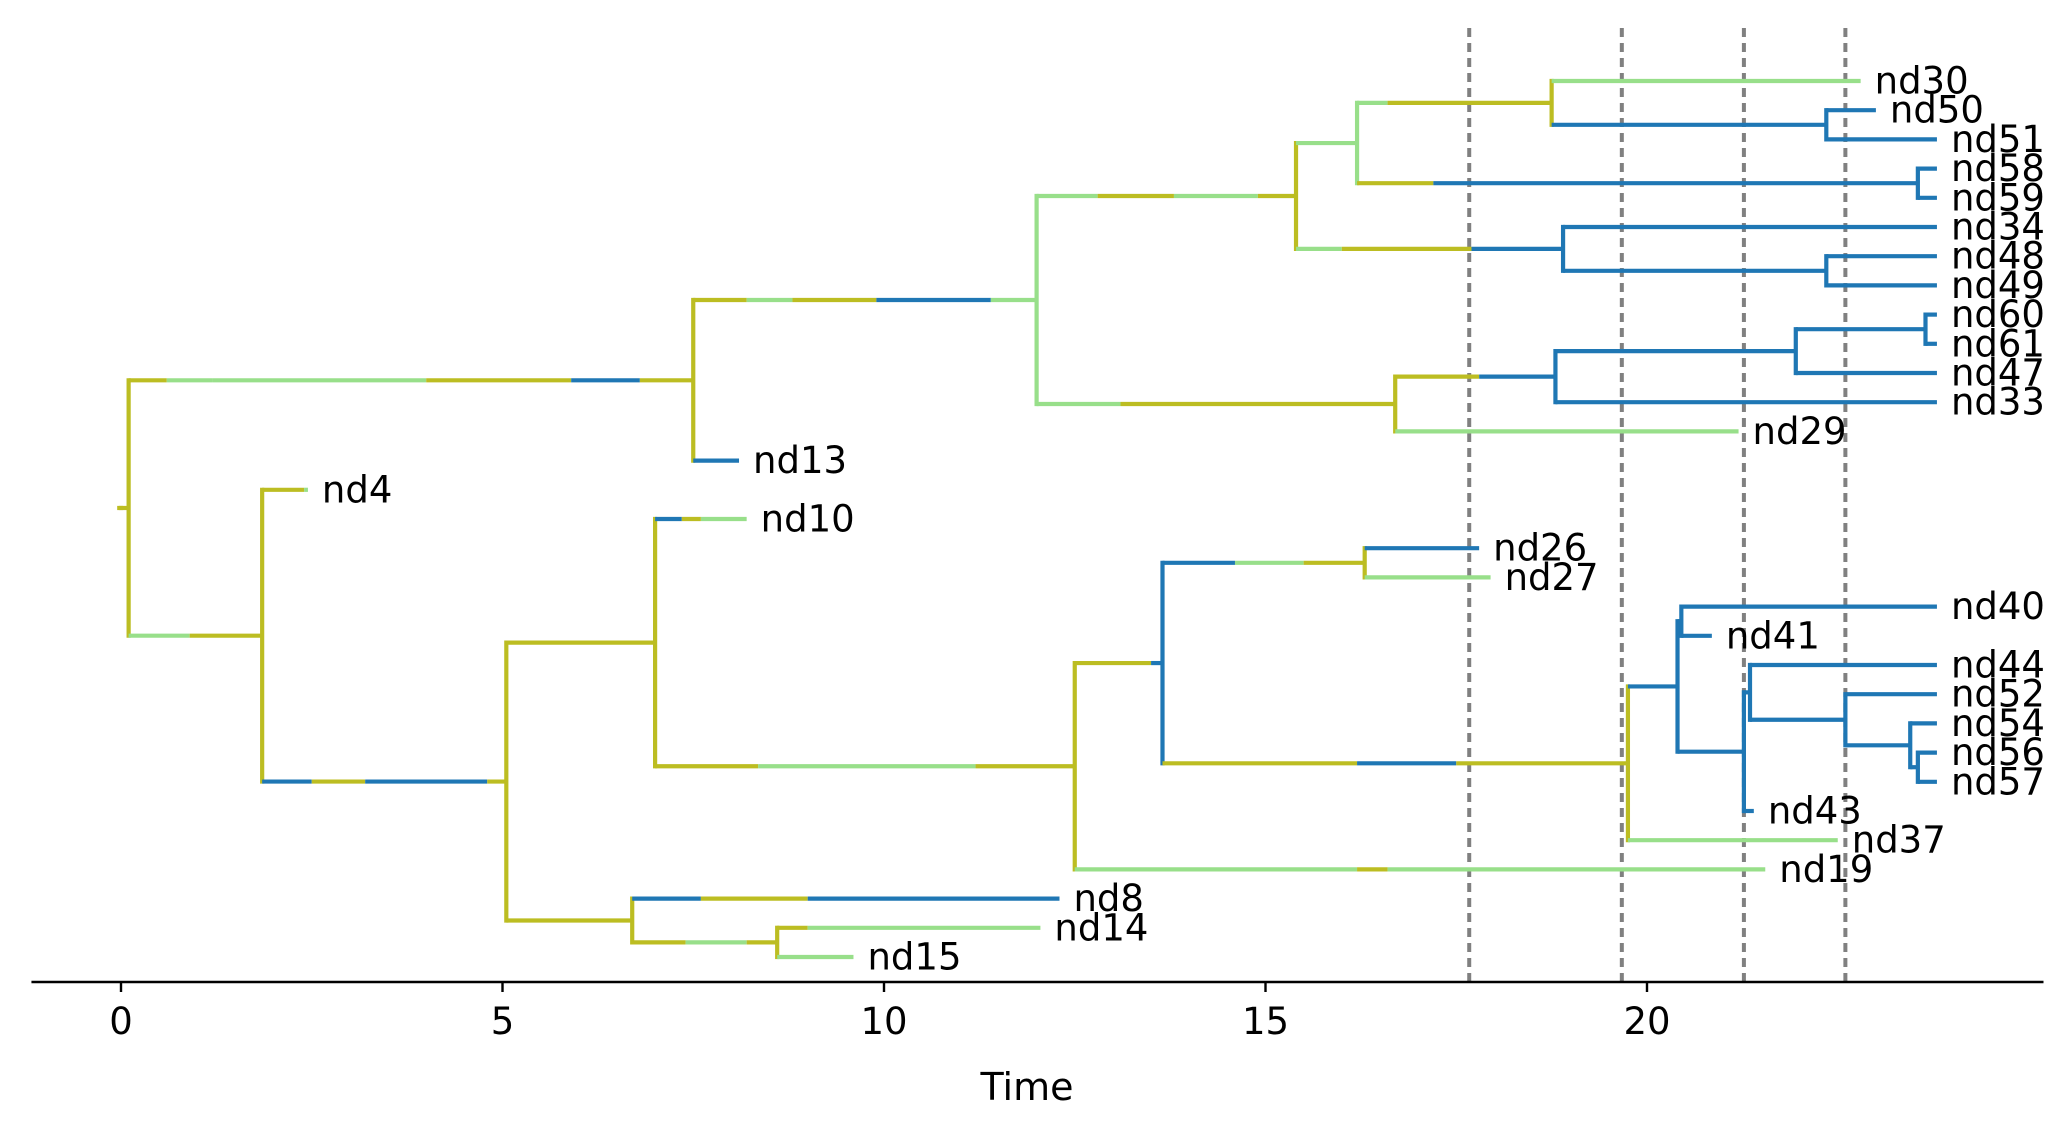 This screenshot has height=1134, width=2069. I want to click on tip-label: nd48, so click(1998, 256).